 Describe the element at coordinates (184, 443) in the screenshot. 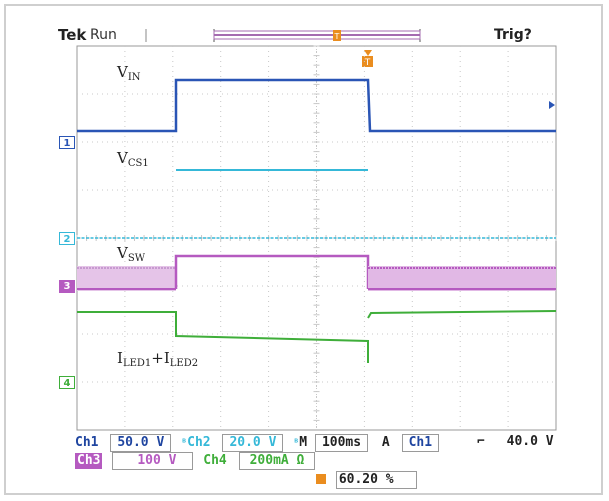

I see `bandwidth-limit-icon: ᴮ` at that location.